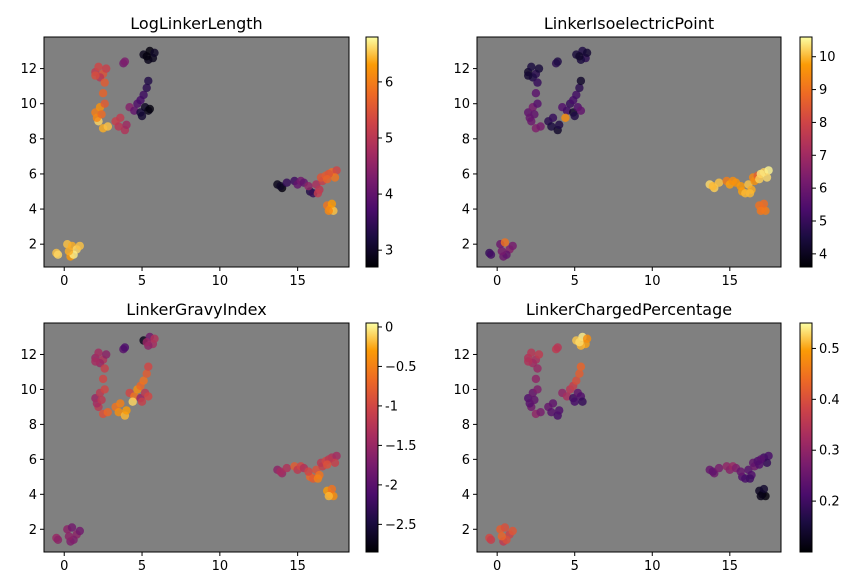 This screenshot has height=586, width=852. Describe the element at coordinates (497, 566) in the screenshot. I see `x-tick-label: 0` at that location.